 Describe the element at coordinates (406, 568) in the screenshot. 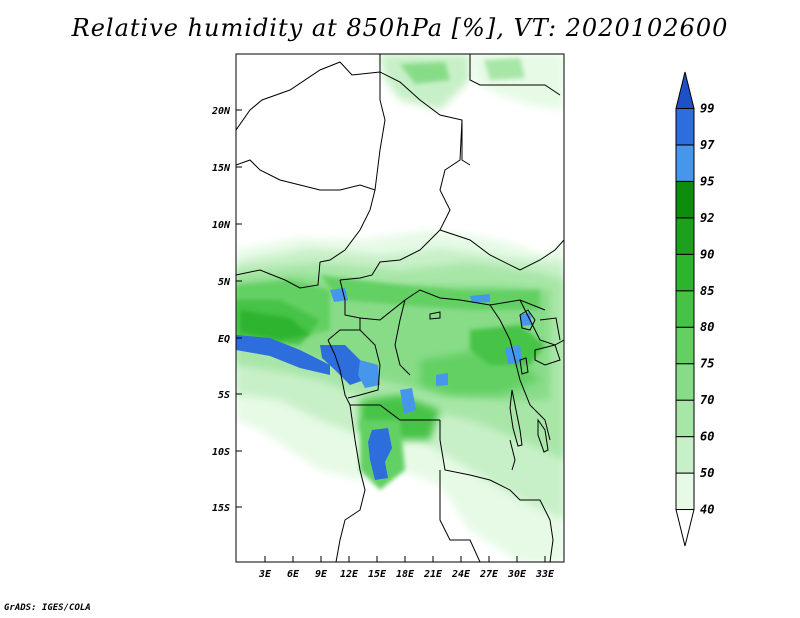

I see `lon-axis: 3E 6E 9E 12E 15E 18E 21E 24E 27E 30E 33E` at that location.